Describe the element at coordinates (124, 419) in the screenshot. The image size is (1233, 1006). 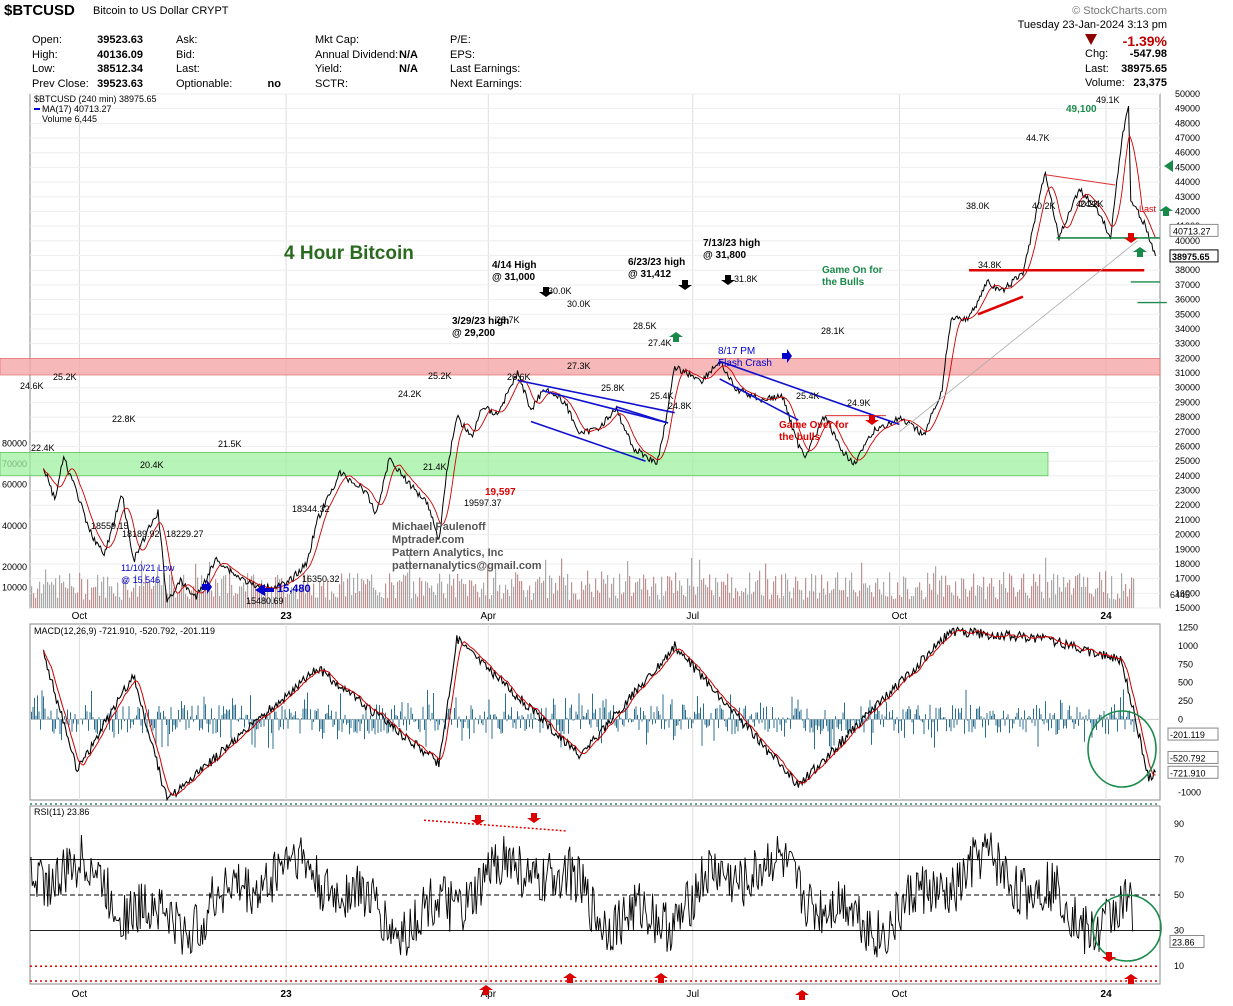
I see `price-annotation: 22.8K` at that location.